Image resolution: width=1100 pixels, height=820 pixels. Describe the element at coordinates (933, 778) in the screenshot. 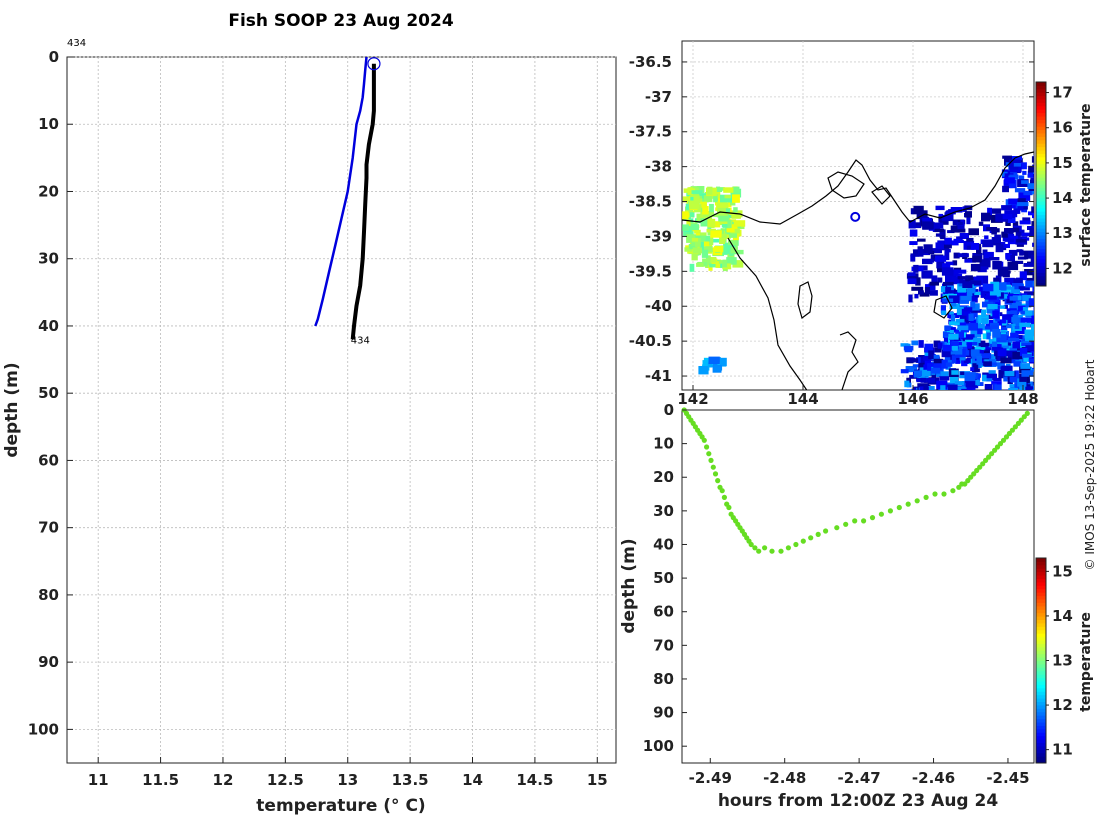

I see `timeseries-x-tick-label: -2.46` at that location.